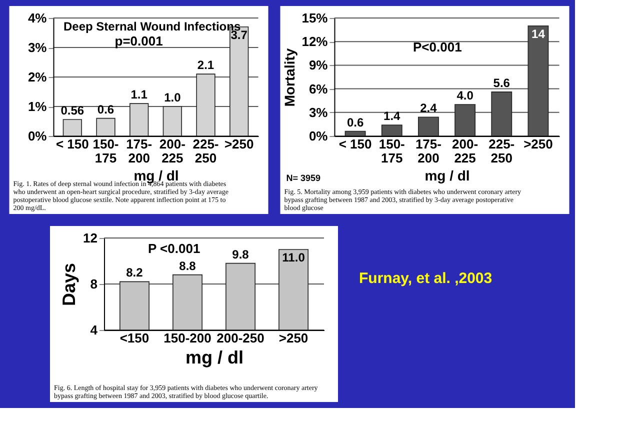 The width and height of the screenshot is (628, 424). I want to click on annotation: P <0.001, so click(174, 248).